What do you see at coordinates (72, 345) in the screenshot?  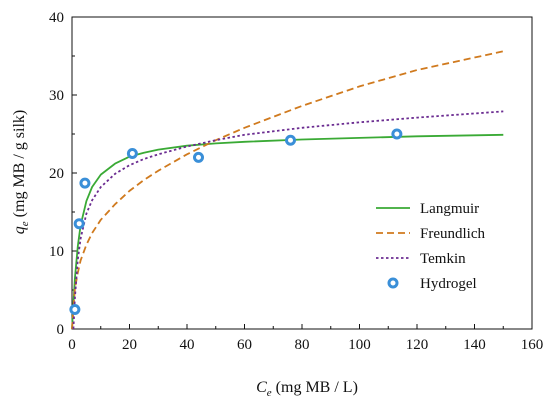 I see `x-tick-label: 0` at bounding box center [72, 345].